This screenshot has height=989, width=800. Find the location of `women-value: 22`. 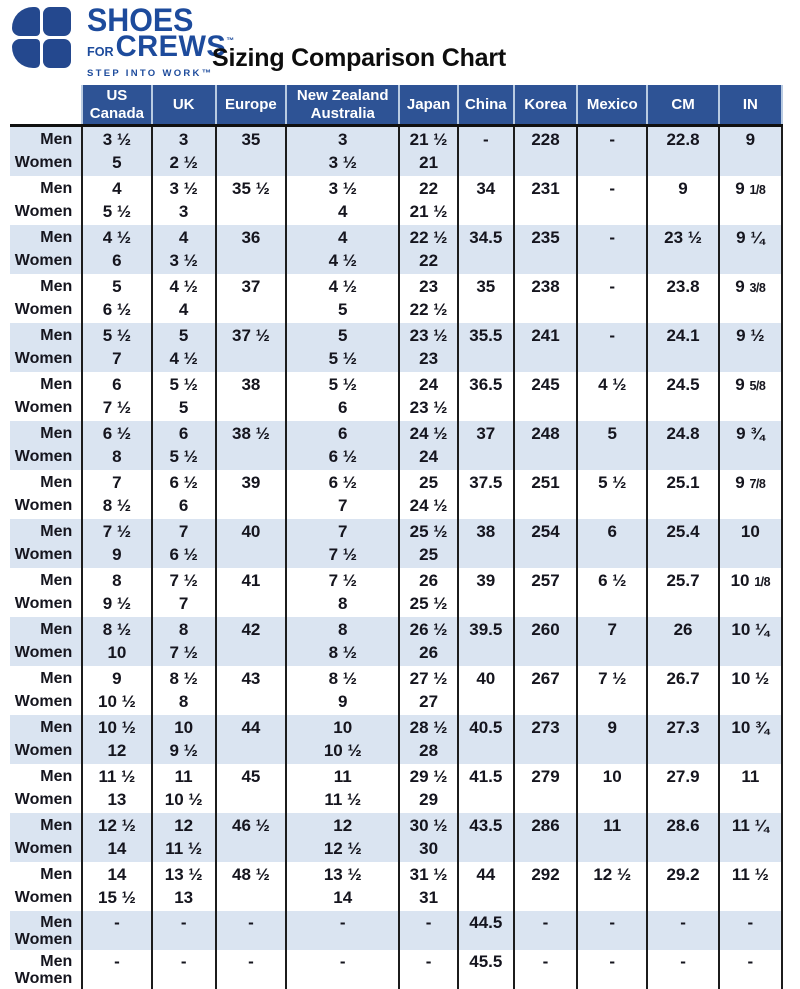

women-value: 22 is located at coordinates (429, 260).